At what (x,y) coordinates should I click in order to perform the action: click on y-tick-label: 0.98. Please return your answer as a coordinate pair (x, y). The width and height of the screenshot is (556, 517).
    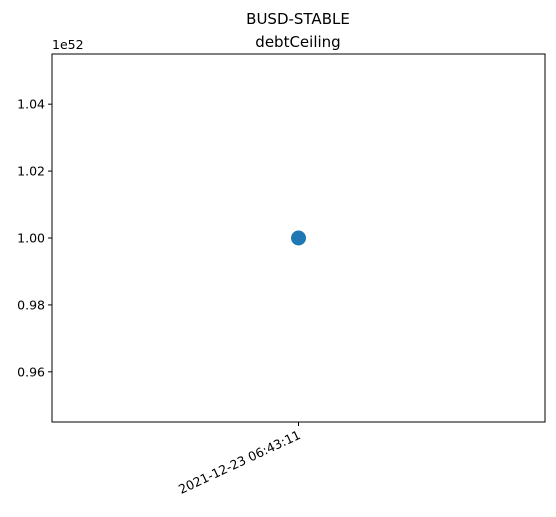
    Looking at the image, I should click on (31, 304).